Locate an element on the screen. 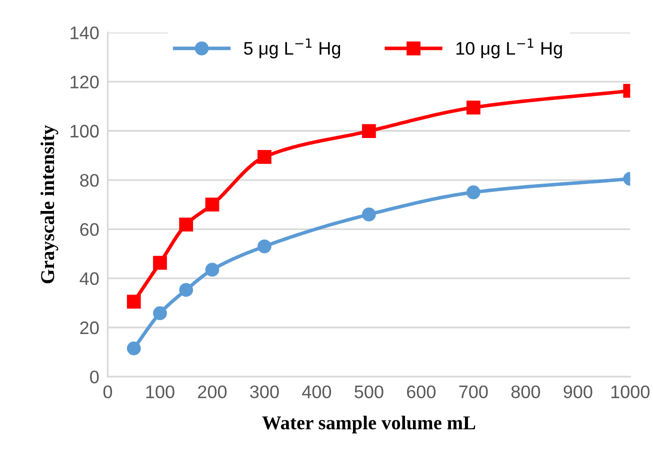 The image size is (653, 465). x-tick-label: 700 is located at coordinates (473, 391).